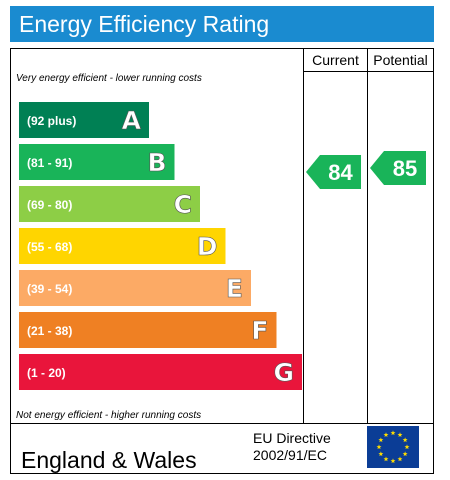 Image resolution: width=450 pixels, height=480 pixels. Describe the element at coordinates (46, 373) in the screenshot. I see `band-g-range: (1 - 20)` at that location.